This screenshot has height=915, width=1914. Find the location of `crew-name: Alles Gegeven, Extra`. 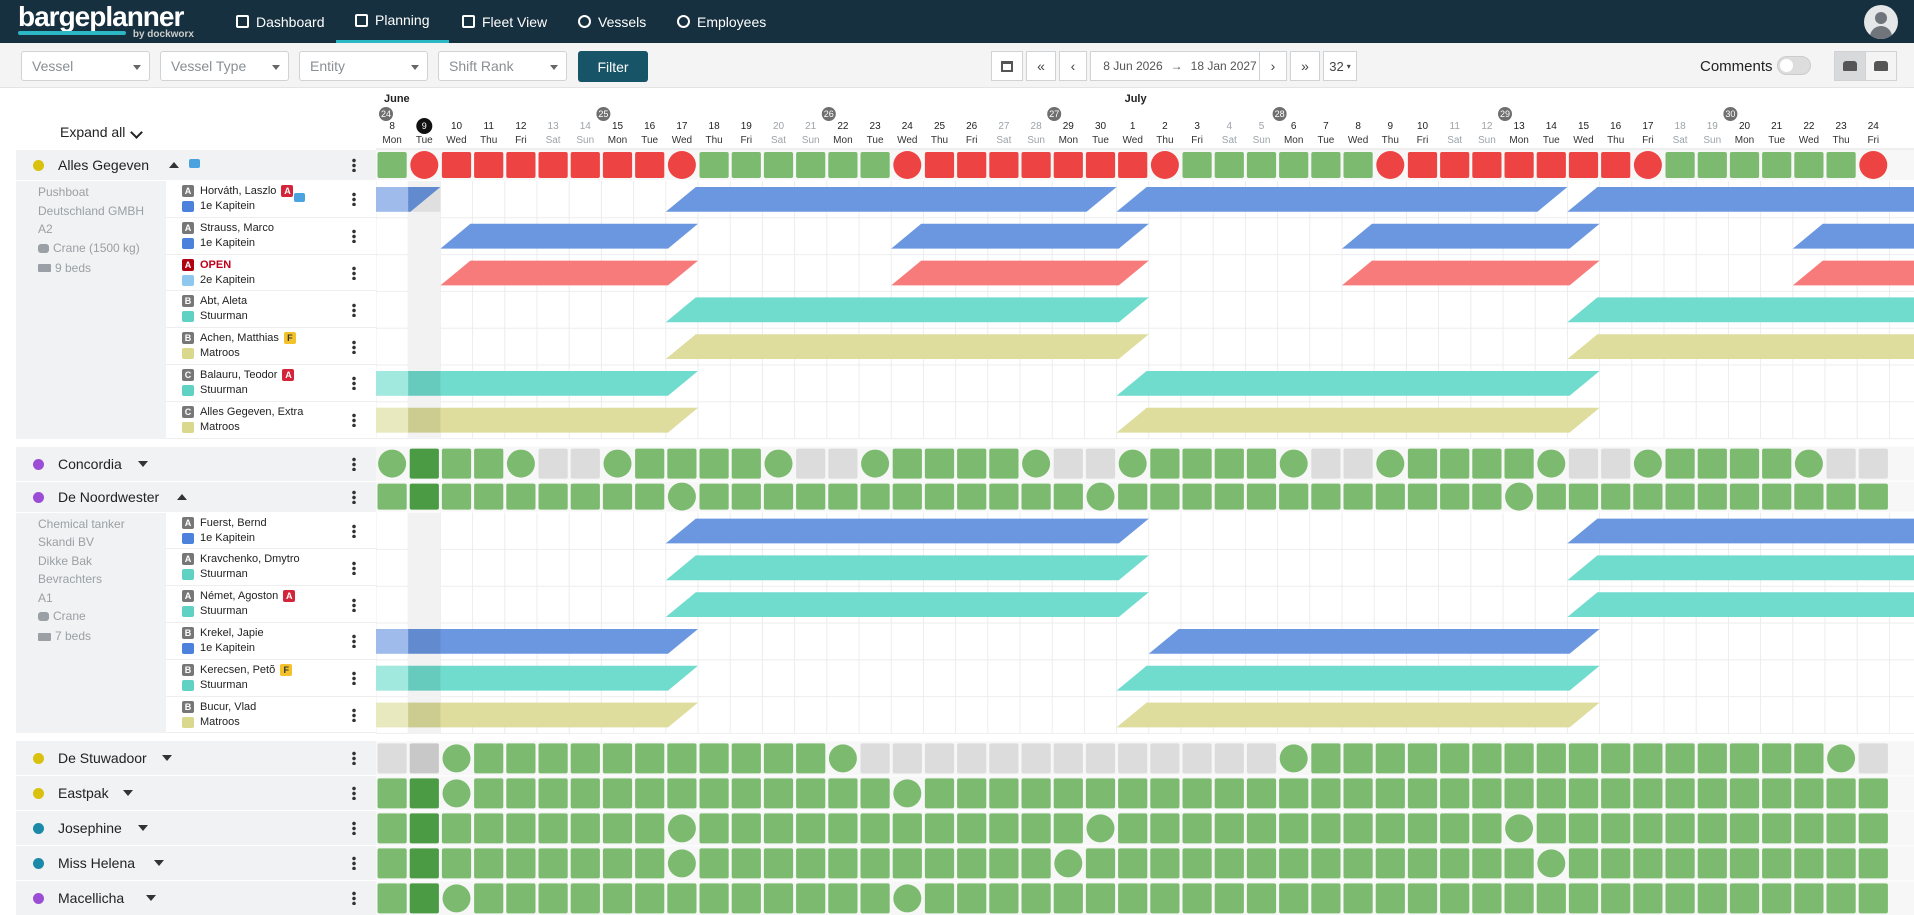

crew-name: Alles Gegeven, Extra is located at coordinates (251, 412).